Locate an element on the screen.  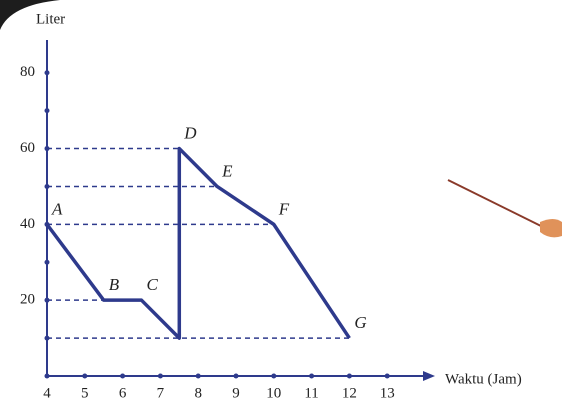
point-label: G is located at coordinates (360, 322).